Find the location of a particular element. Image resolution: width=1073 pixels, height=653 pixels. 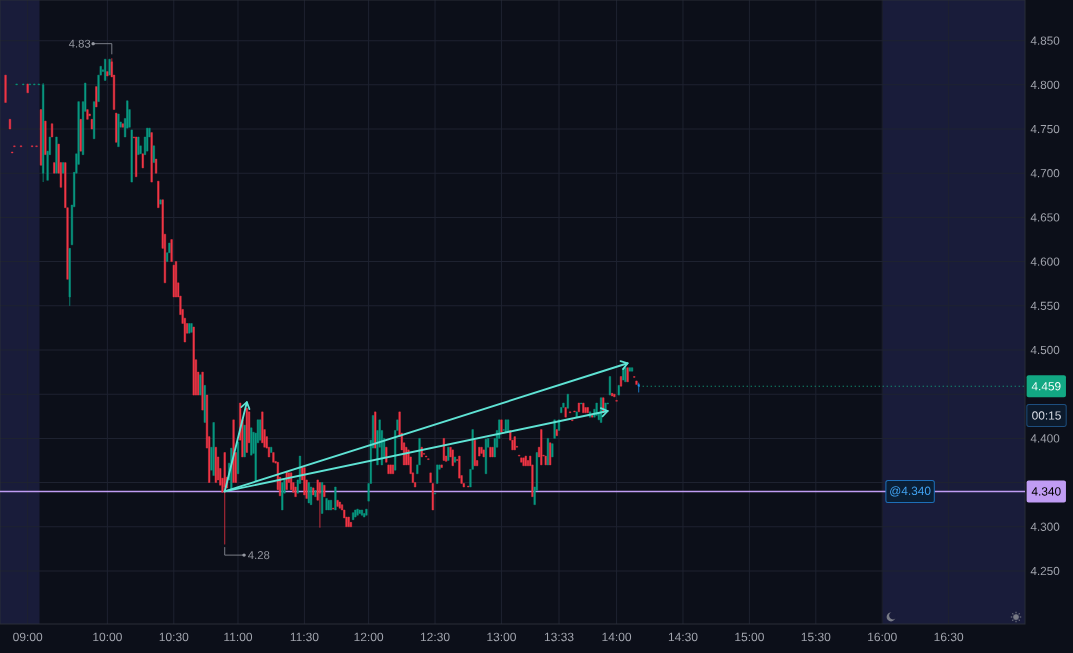

x-tick-label: 15:00 is located at coordinates (749, 637).